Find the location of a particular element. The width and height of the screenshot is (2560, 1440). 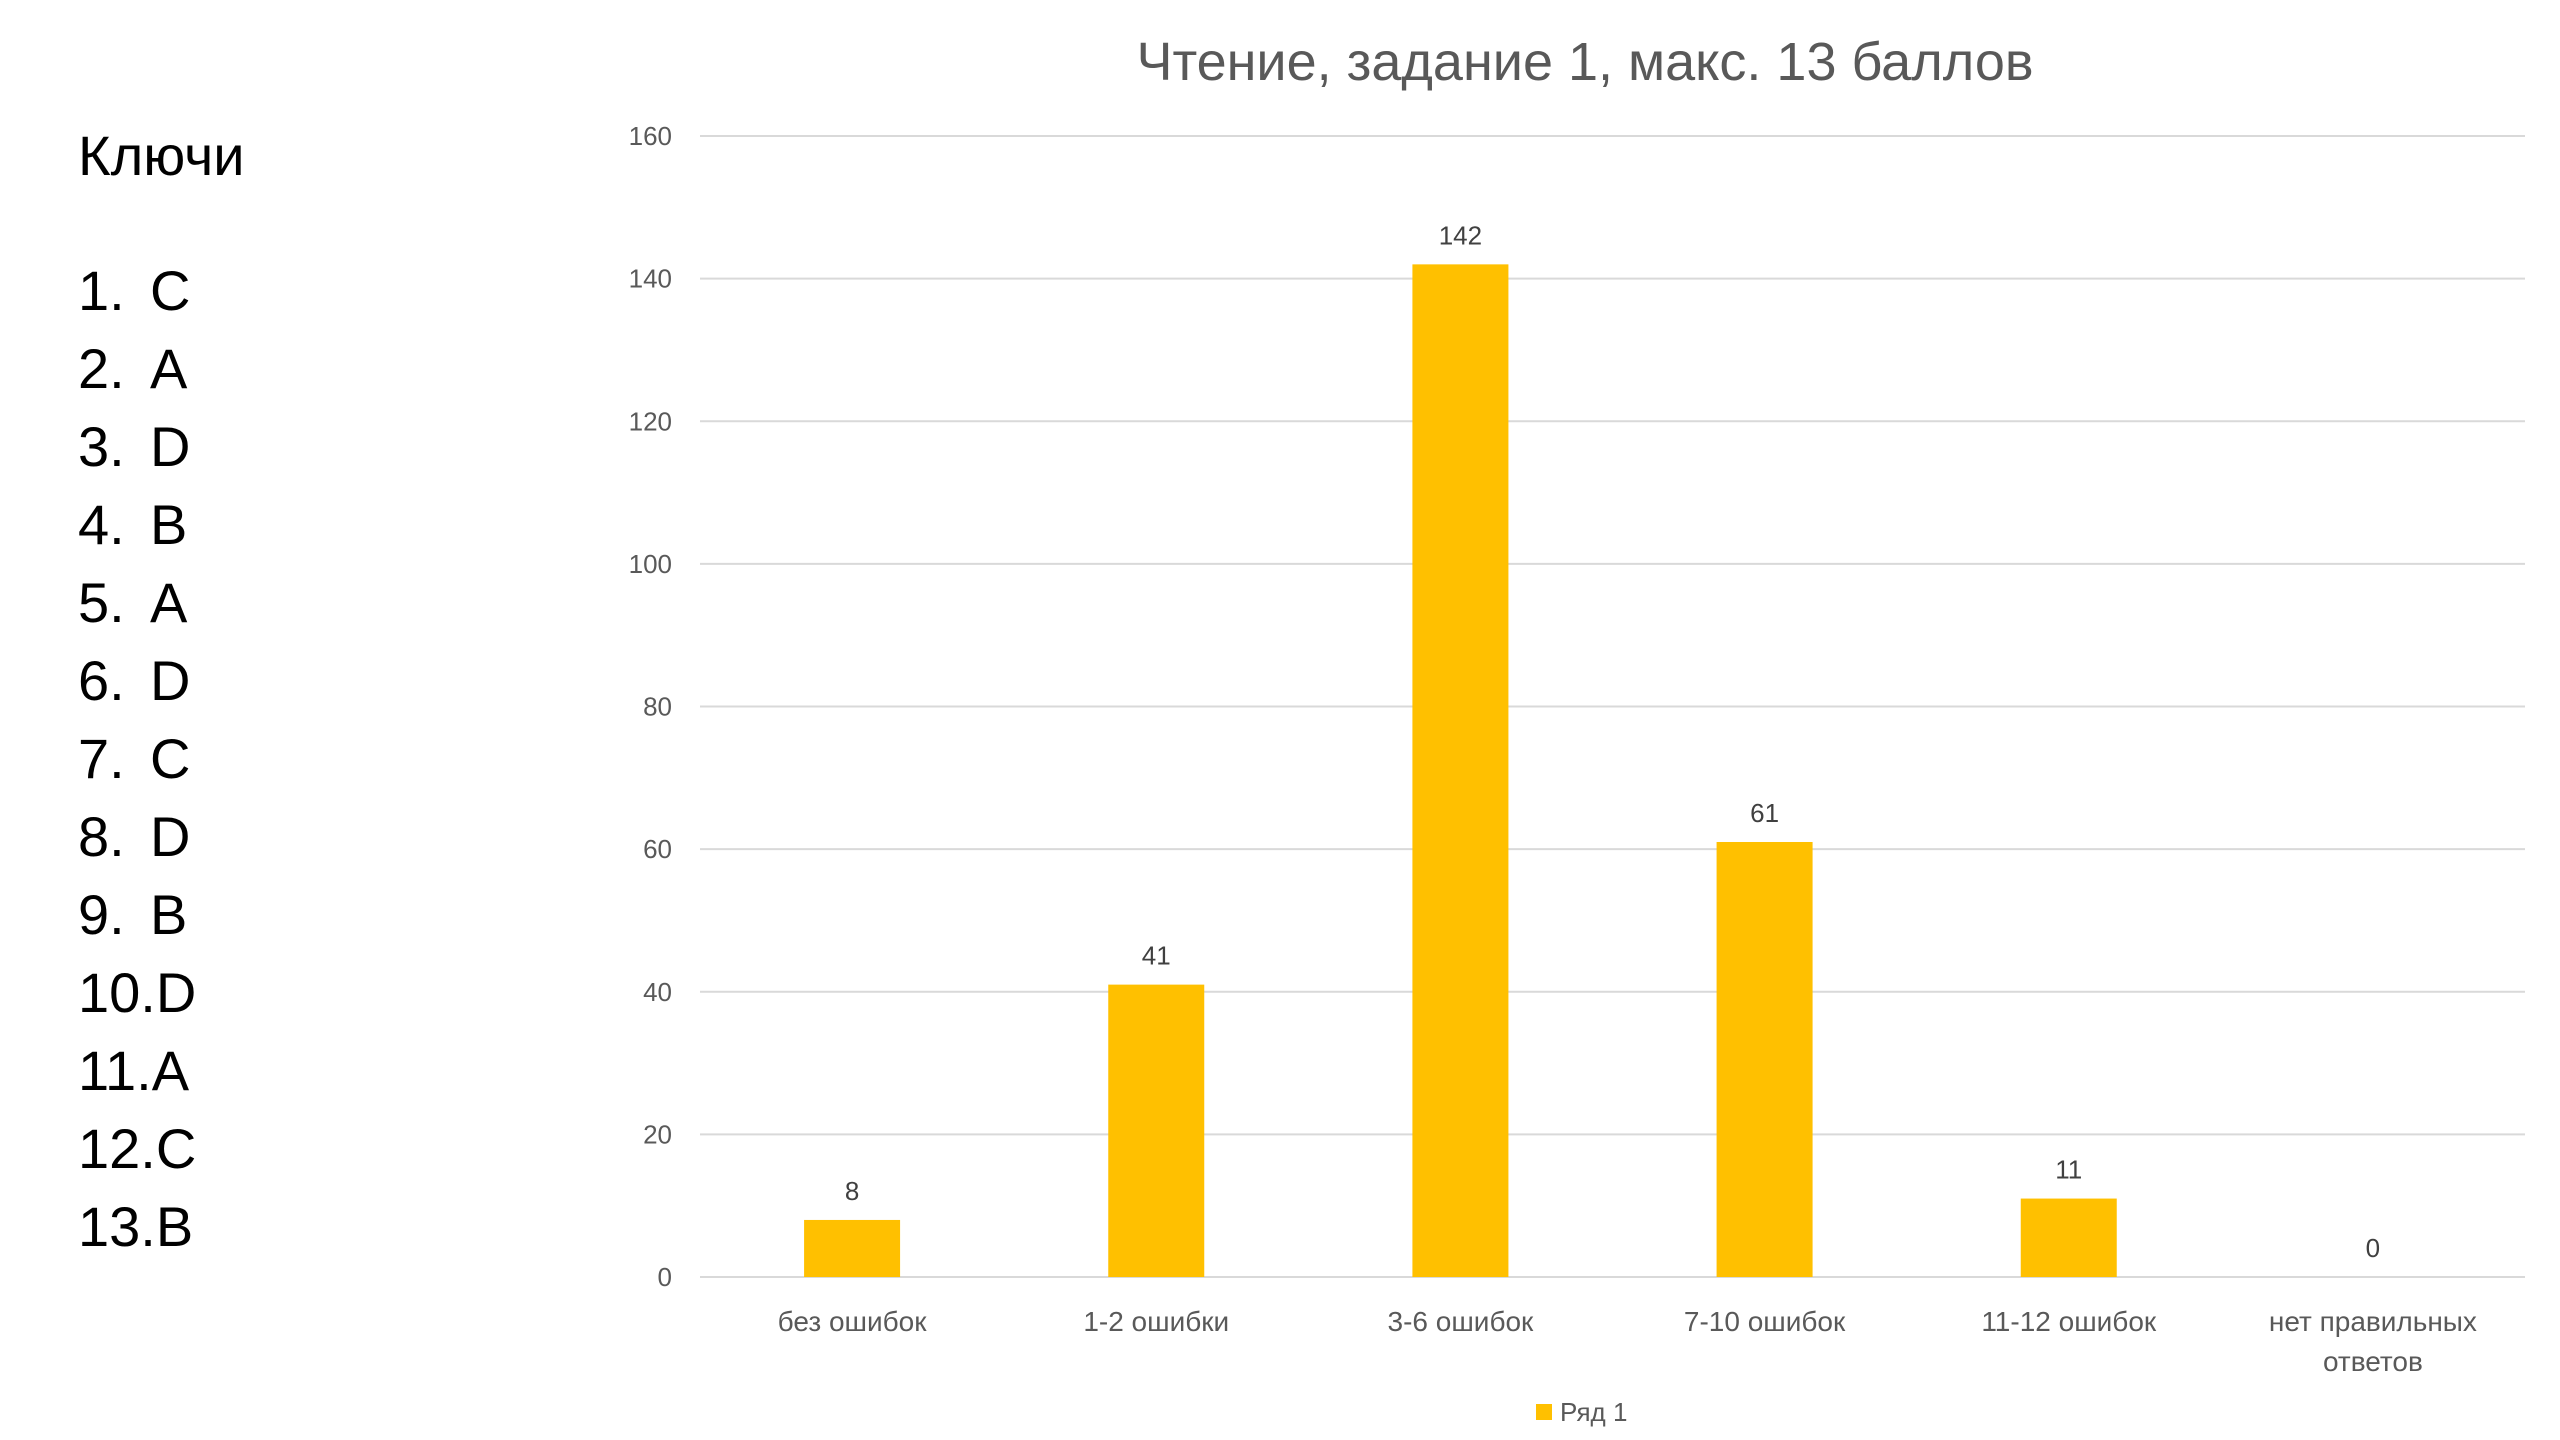

key-item: 3. D is located at coordinates (161, 447).